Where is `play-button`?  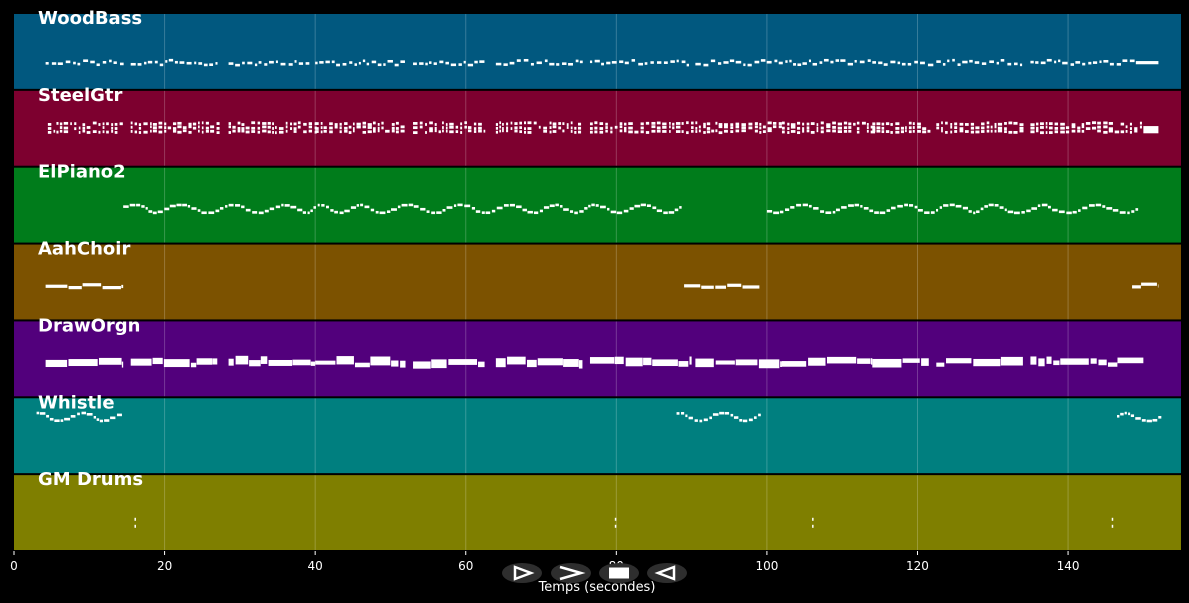
play-button is located at coordinates (522, 573).